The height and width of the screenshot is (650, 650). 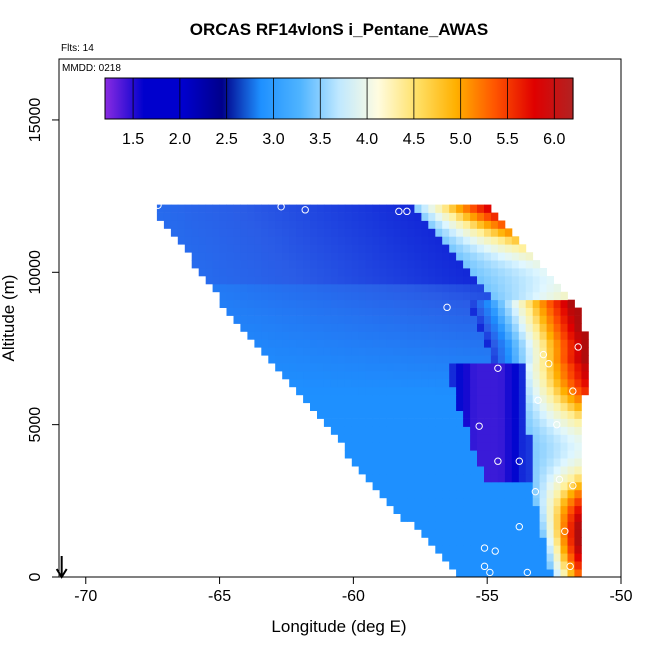 What do you see at coordinates (85, 596) in the screenshot?
I see `x-tick-label: -70` at bounding box center [85, 596].